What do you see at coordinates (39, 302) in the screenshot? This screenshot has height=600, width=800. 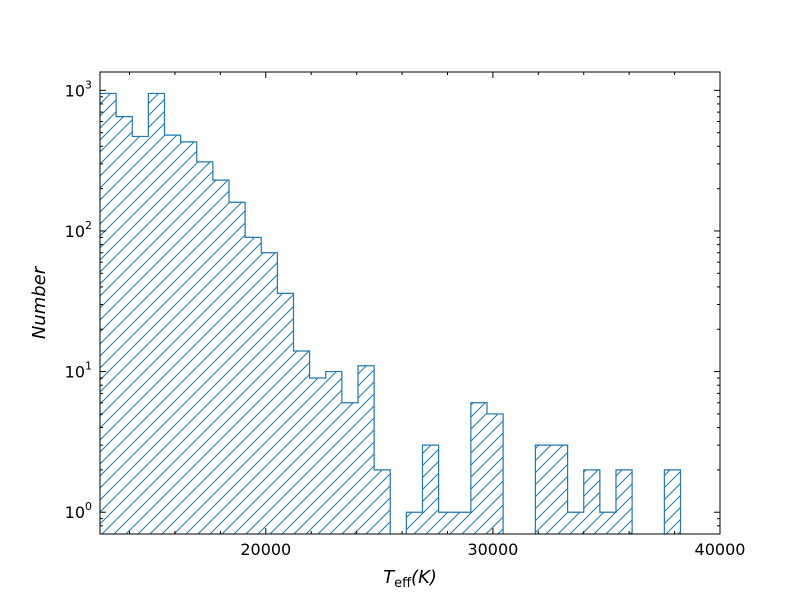 I see `y-axis-label: Number` at bounding box center [39, 302].